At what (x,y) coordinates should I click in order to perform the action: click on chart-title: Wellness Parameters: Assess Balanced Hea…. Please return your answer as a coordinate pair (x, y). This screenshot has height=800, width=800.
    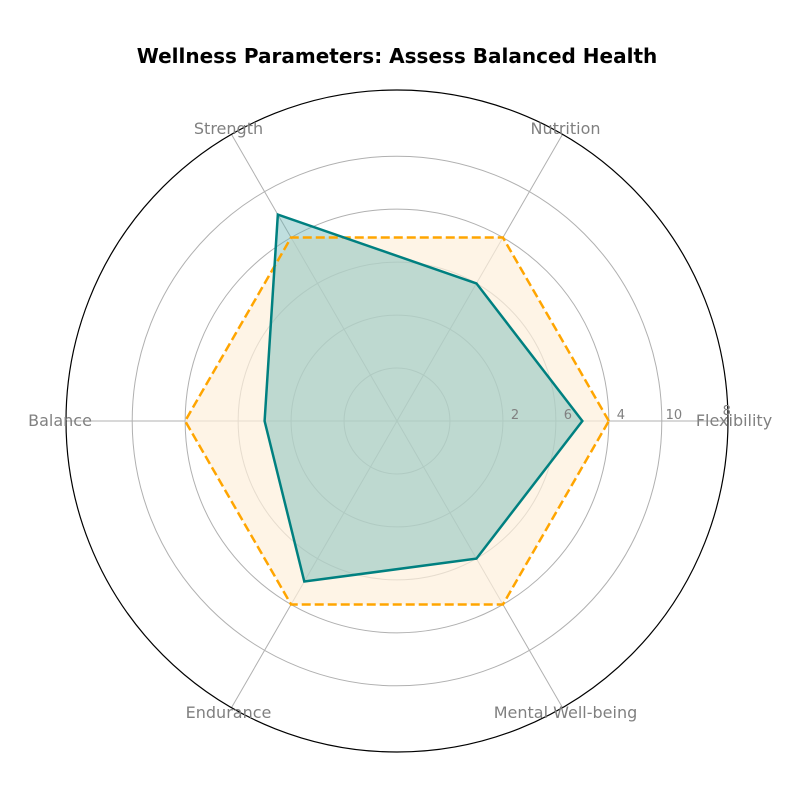
    Looking at the image, I should click on (397, 56).